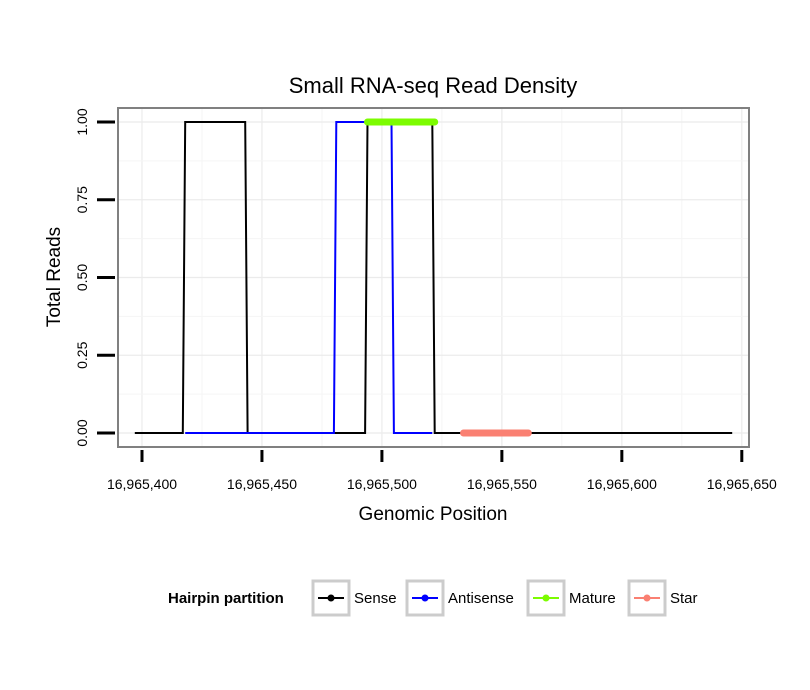 Image resolution: width=810 pixels, height=690 pixels. Describe the element at coordinates (742, 484) in the screenshot. I see `x-tick-label: 16,965,650` at that location.